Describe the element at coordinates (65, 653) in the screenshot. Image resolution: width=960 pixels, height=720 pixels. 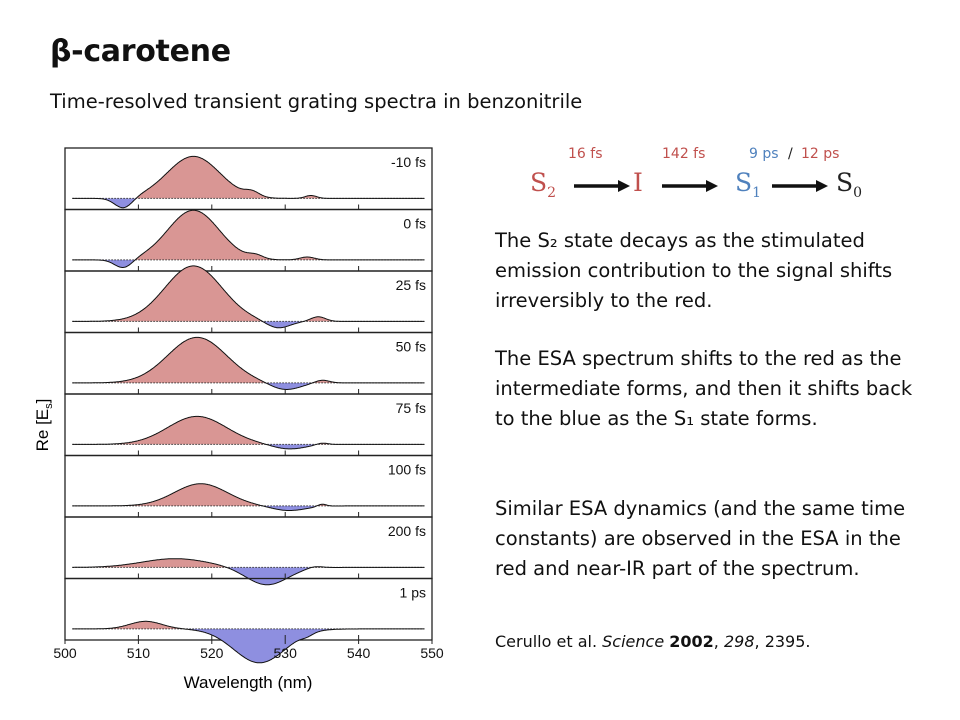
I see `x-tick-label: 500` at that location.